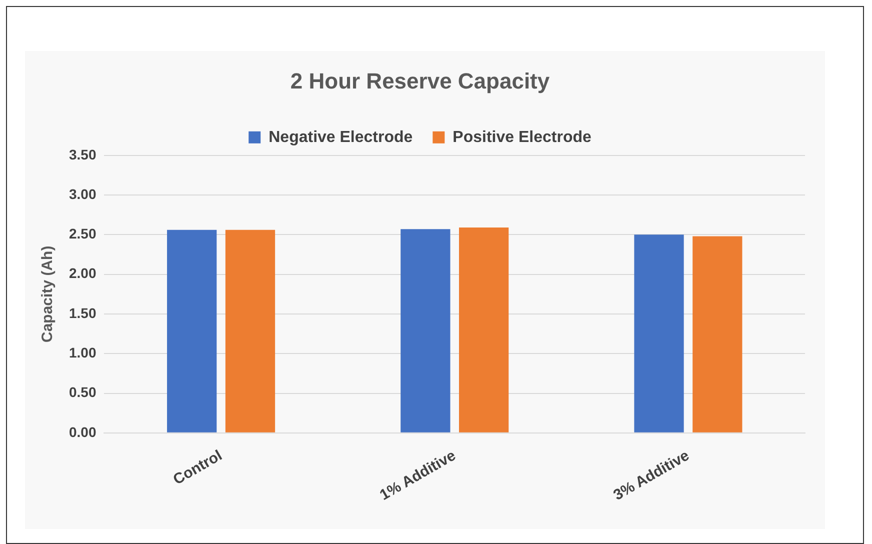 The height and width of the screenshot is (544, 872). Describe the element at coordinates (82, 432) in the screenshot. I see `y-tick-label: 0.00` at that location.